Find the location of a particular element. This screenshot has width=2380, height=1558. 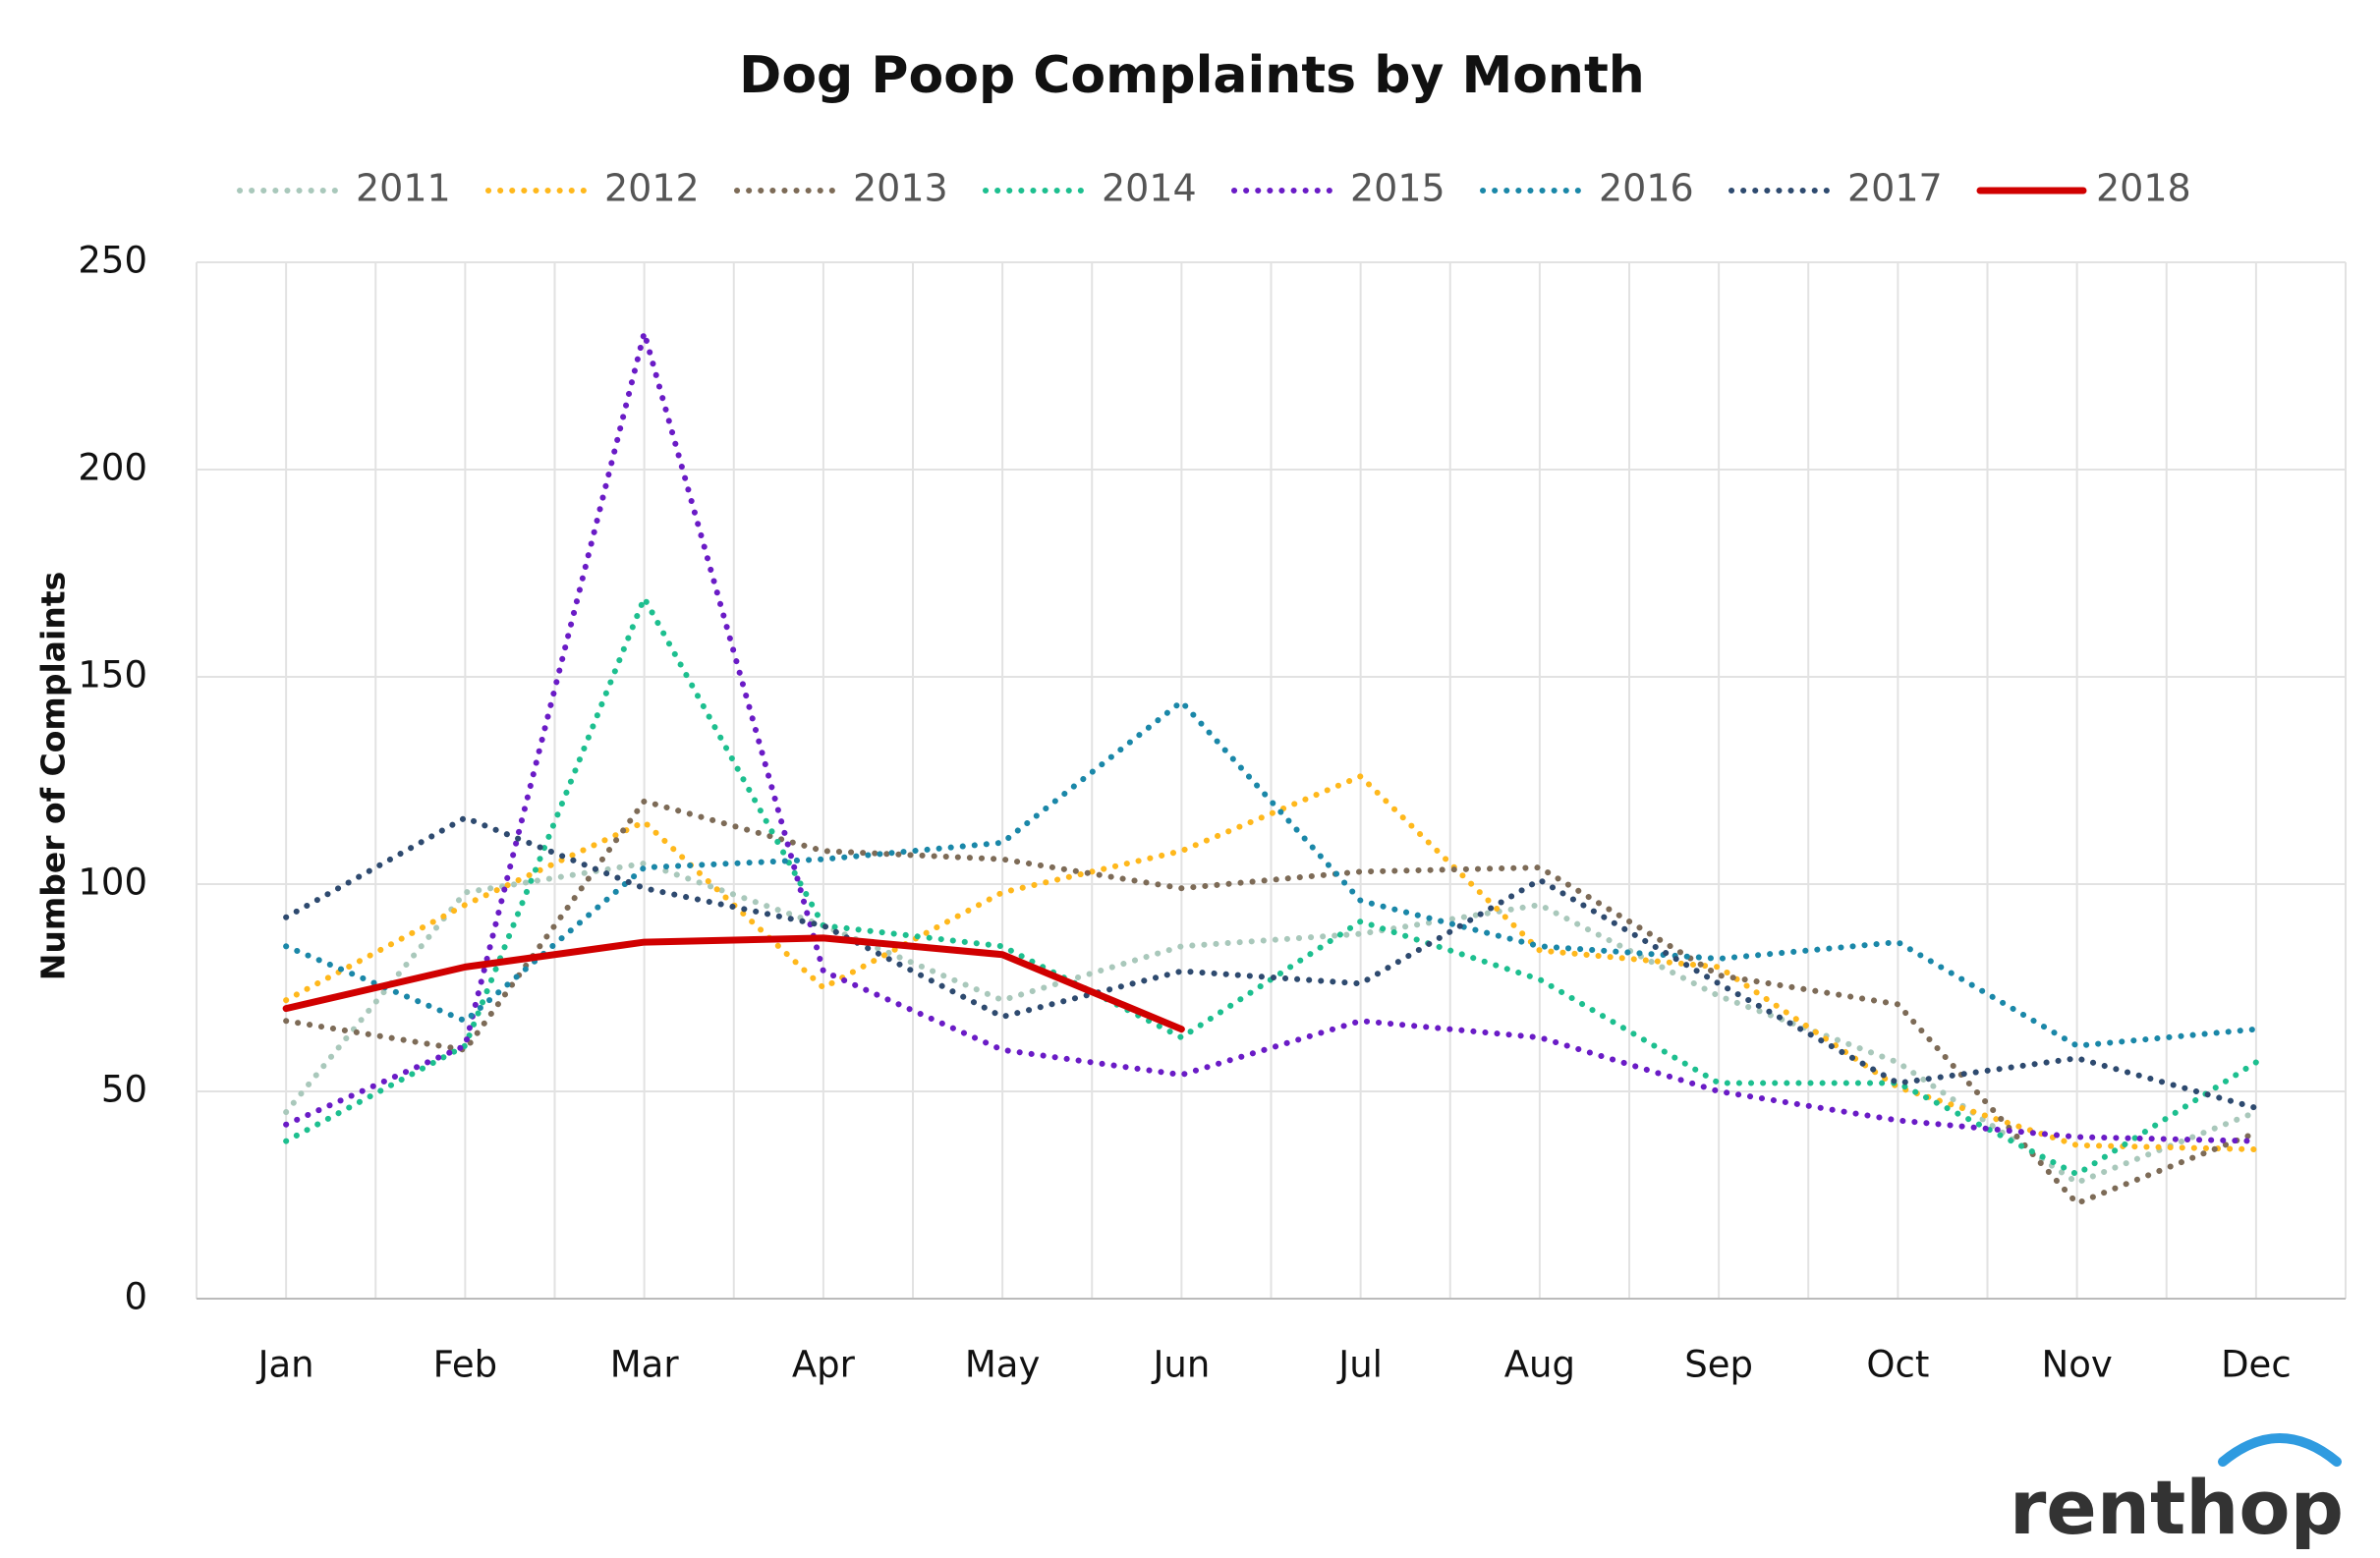

y-tick-label: 150 is located at coordinates (112, 675).